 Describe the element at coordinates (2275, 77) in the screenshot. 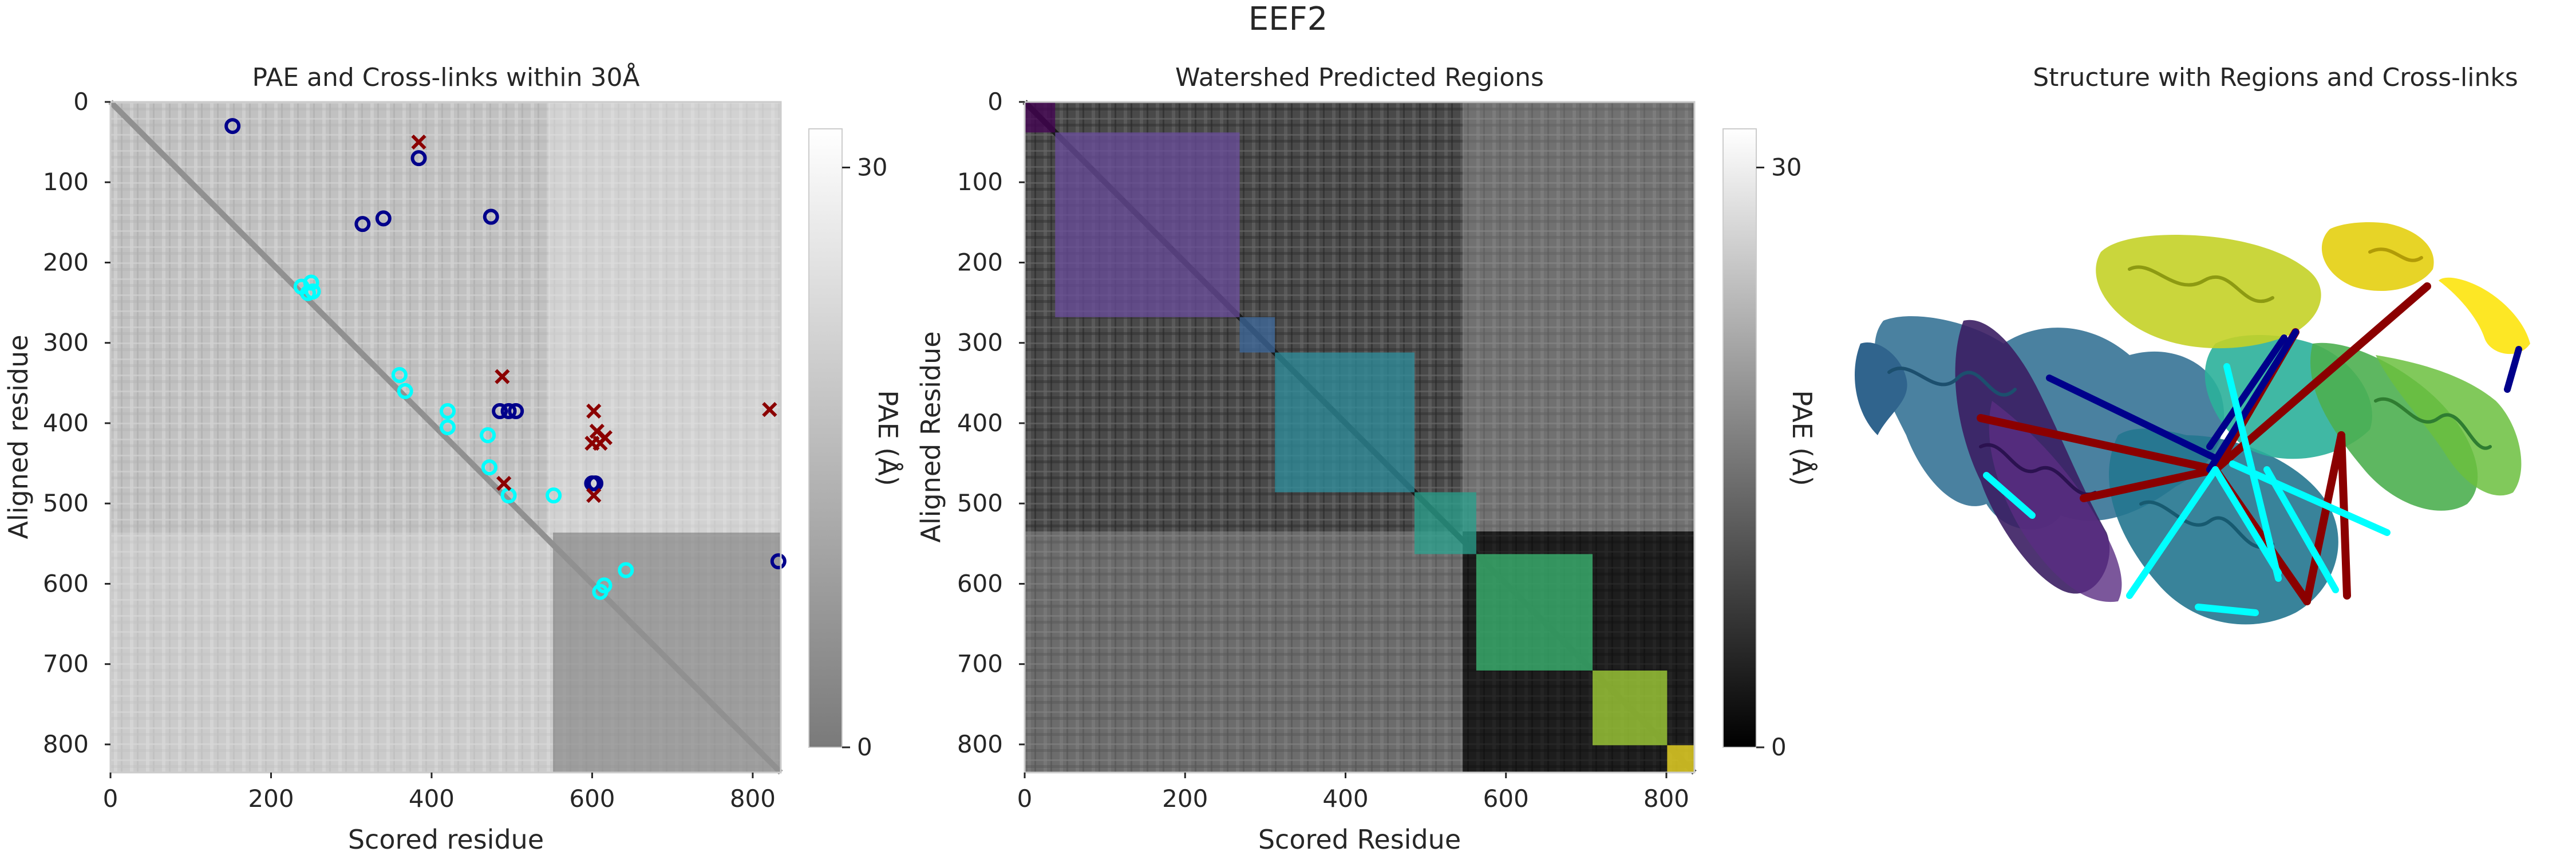

I see `panel3-title: Structure with Regions and Cross-links` at that location.